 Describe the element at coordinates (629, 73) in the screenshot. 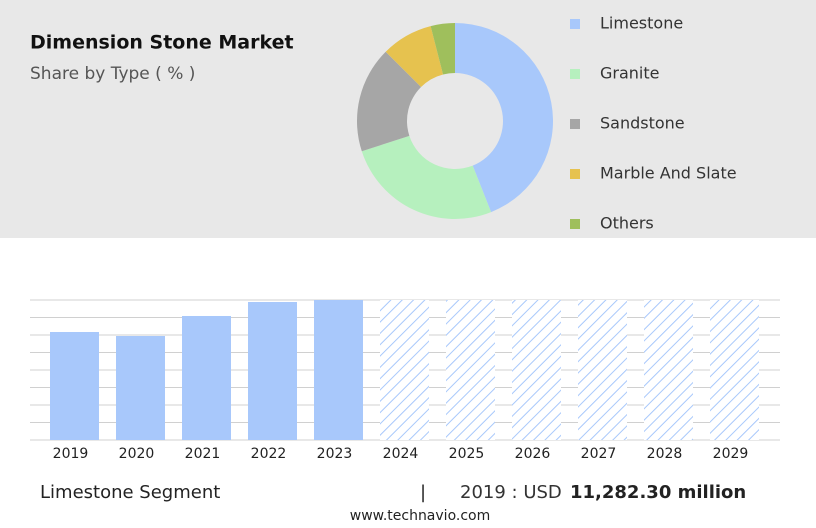

I see `legend-label: Granite` at that location.